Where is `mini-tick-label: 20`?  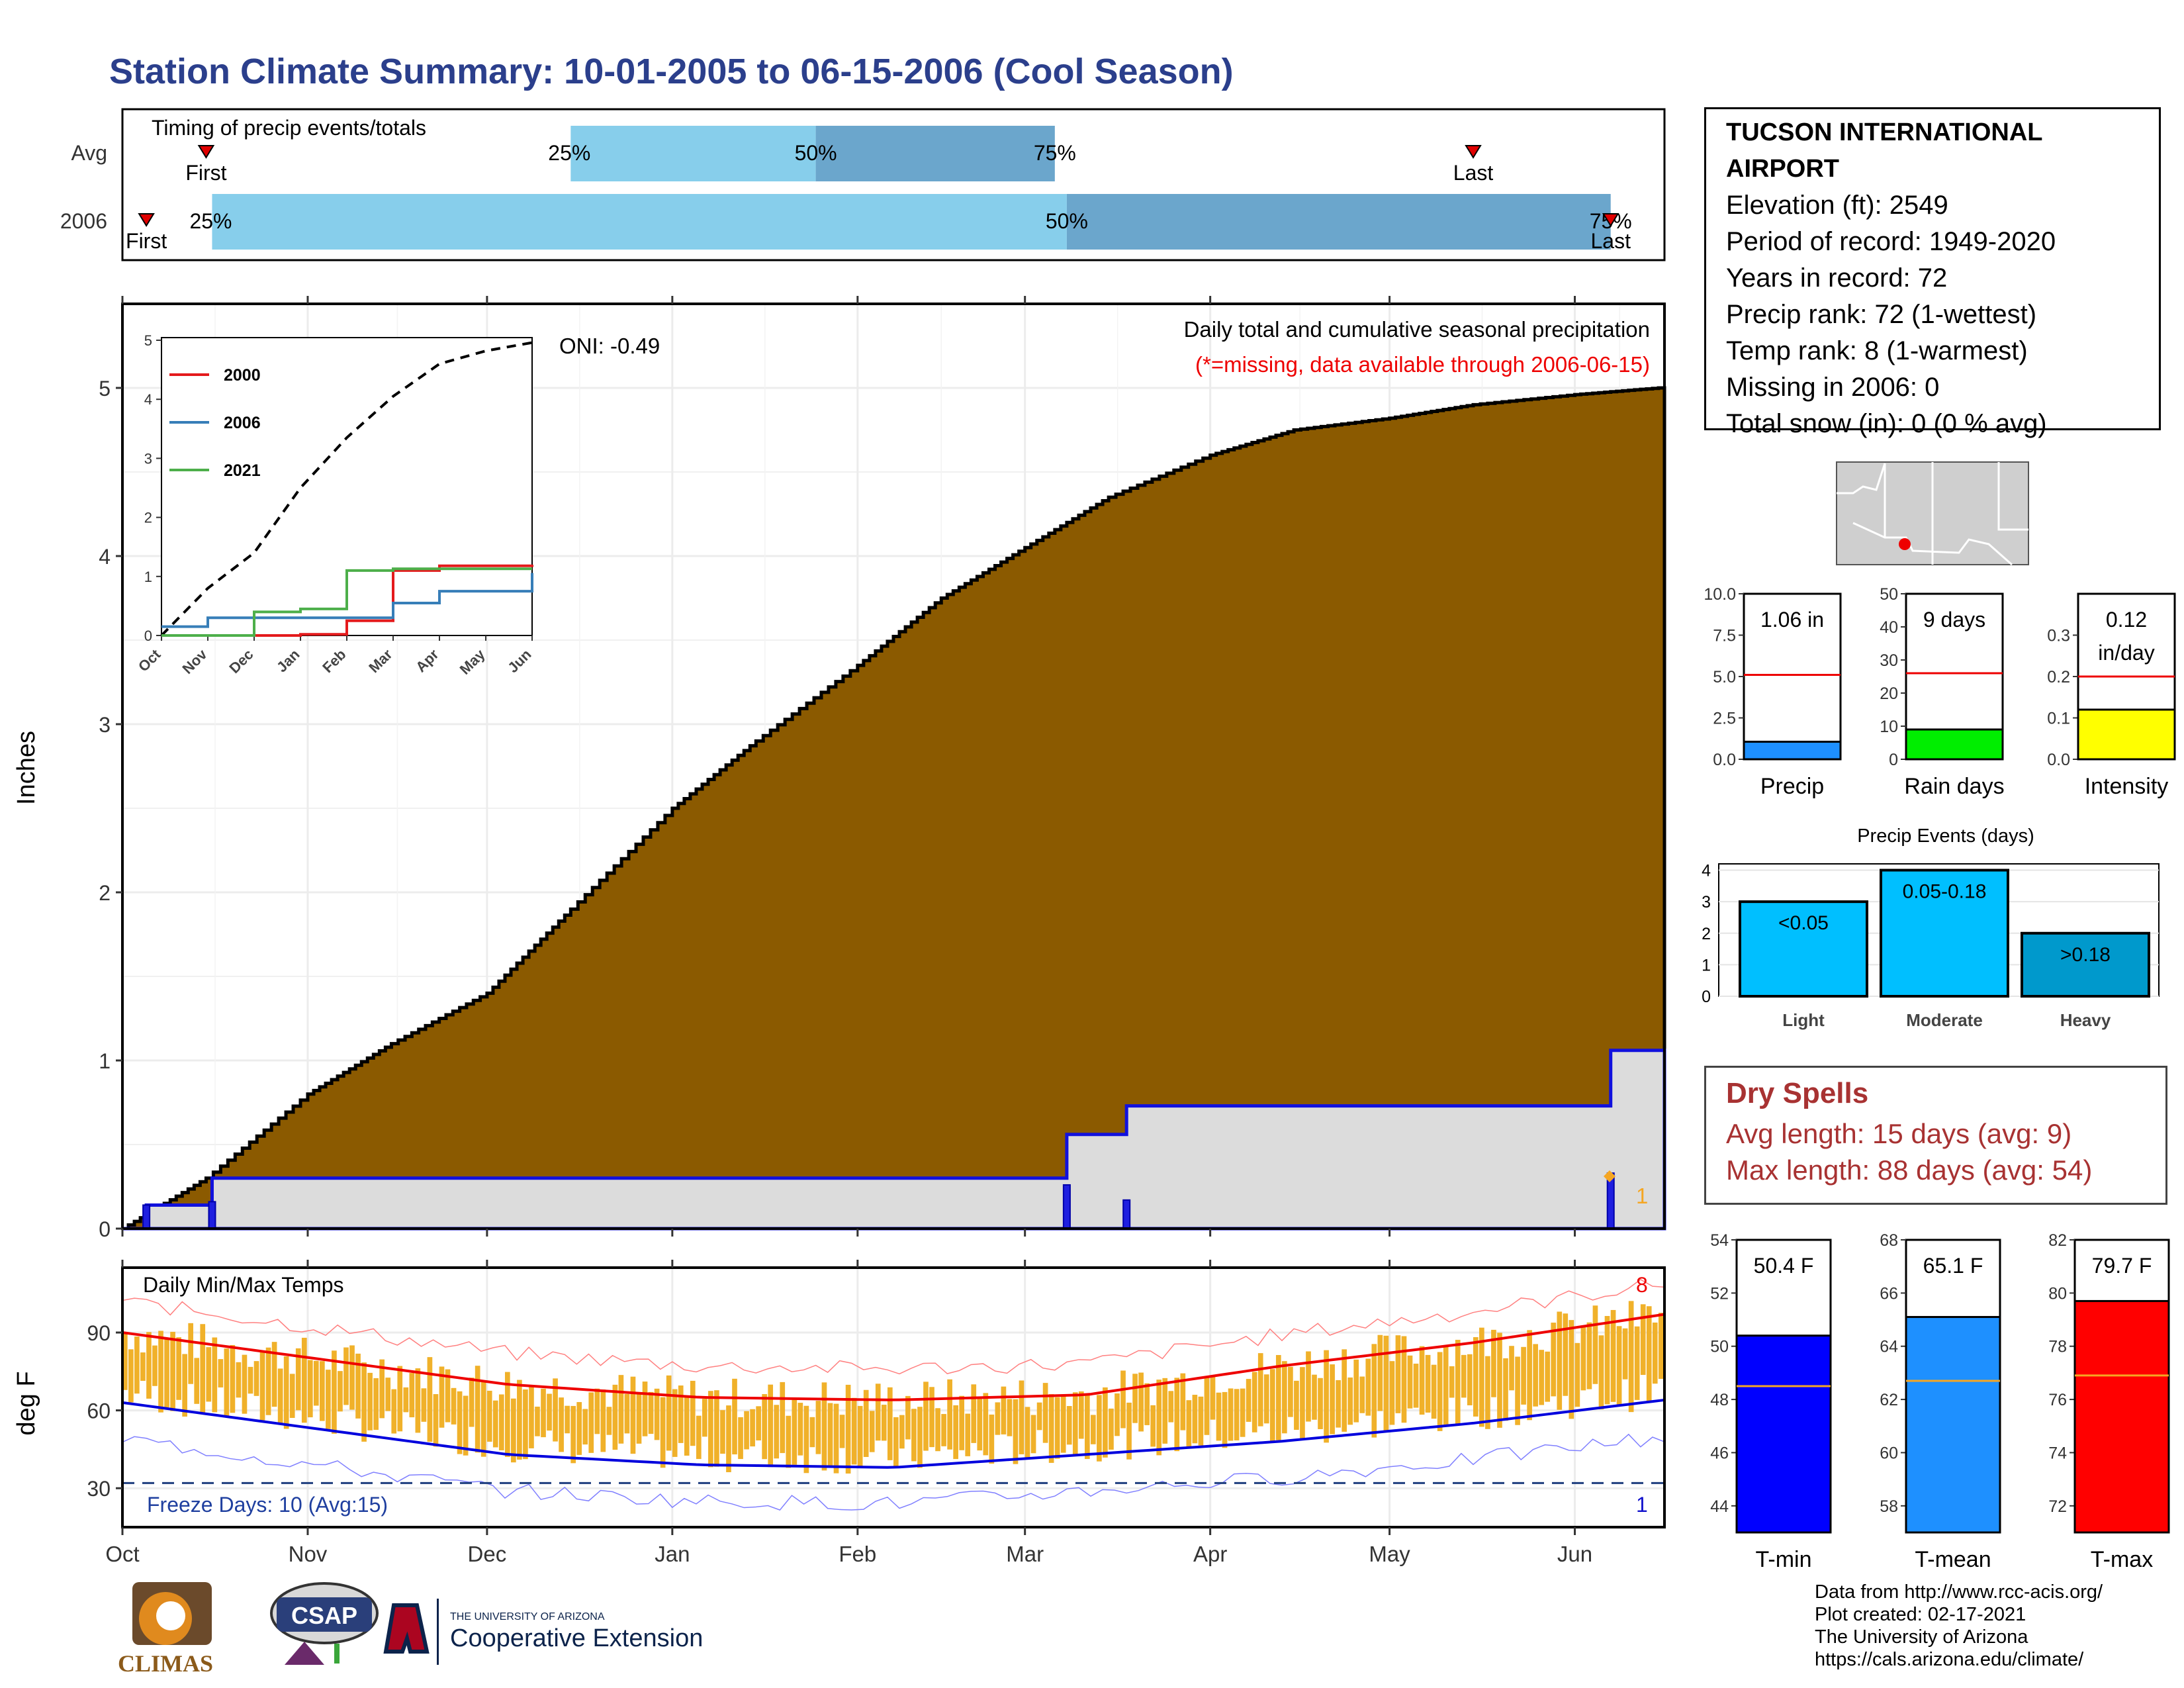 mini-tick-label: 20 is located at coordinates (1889, 693).